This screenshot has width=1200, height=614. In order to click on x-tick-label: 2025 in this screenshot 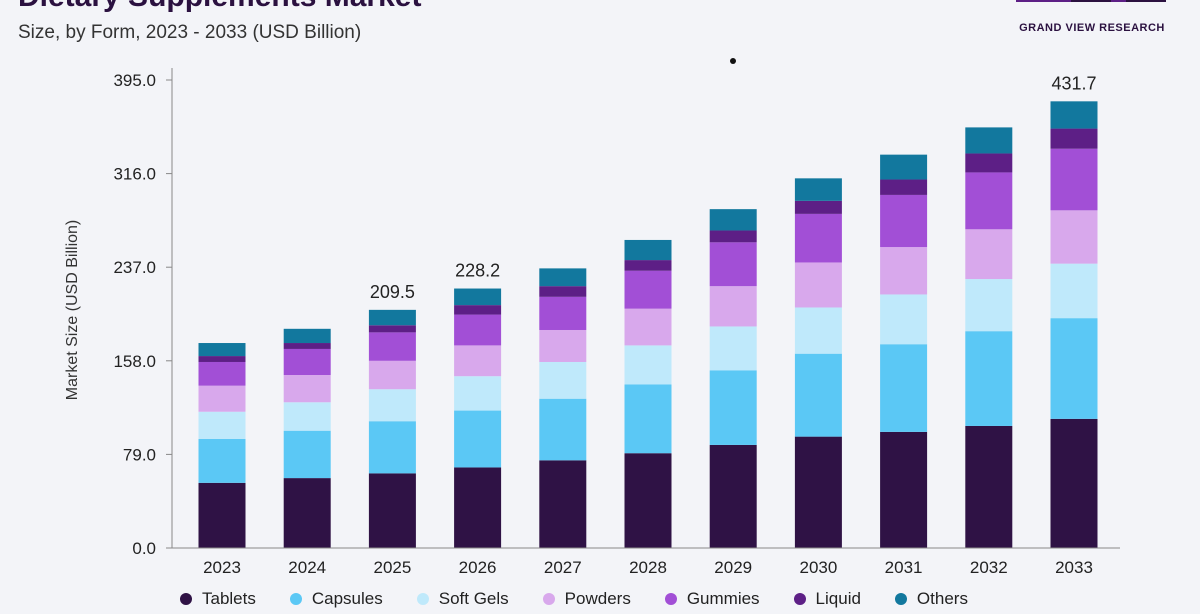, I will do `click(392, 567)`.